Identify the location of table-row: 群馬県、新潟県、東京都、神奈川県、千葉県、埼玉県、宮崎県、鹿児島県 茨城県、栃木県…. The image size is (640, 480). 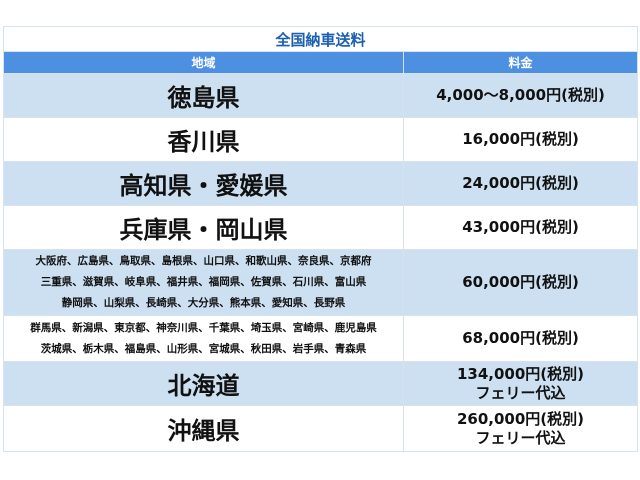
(321, 338).